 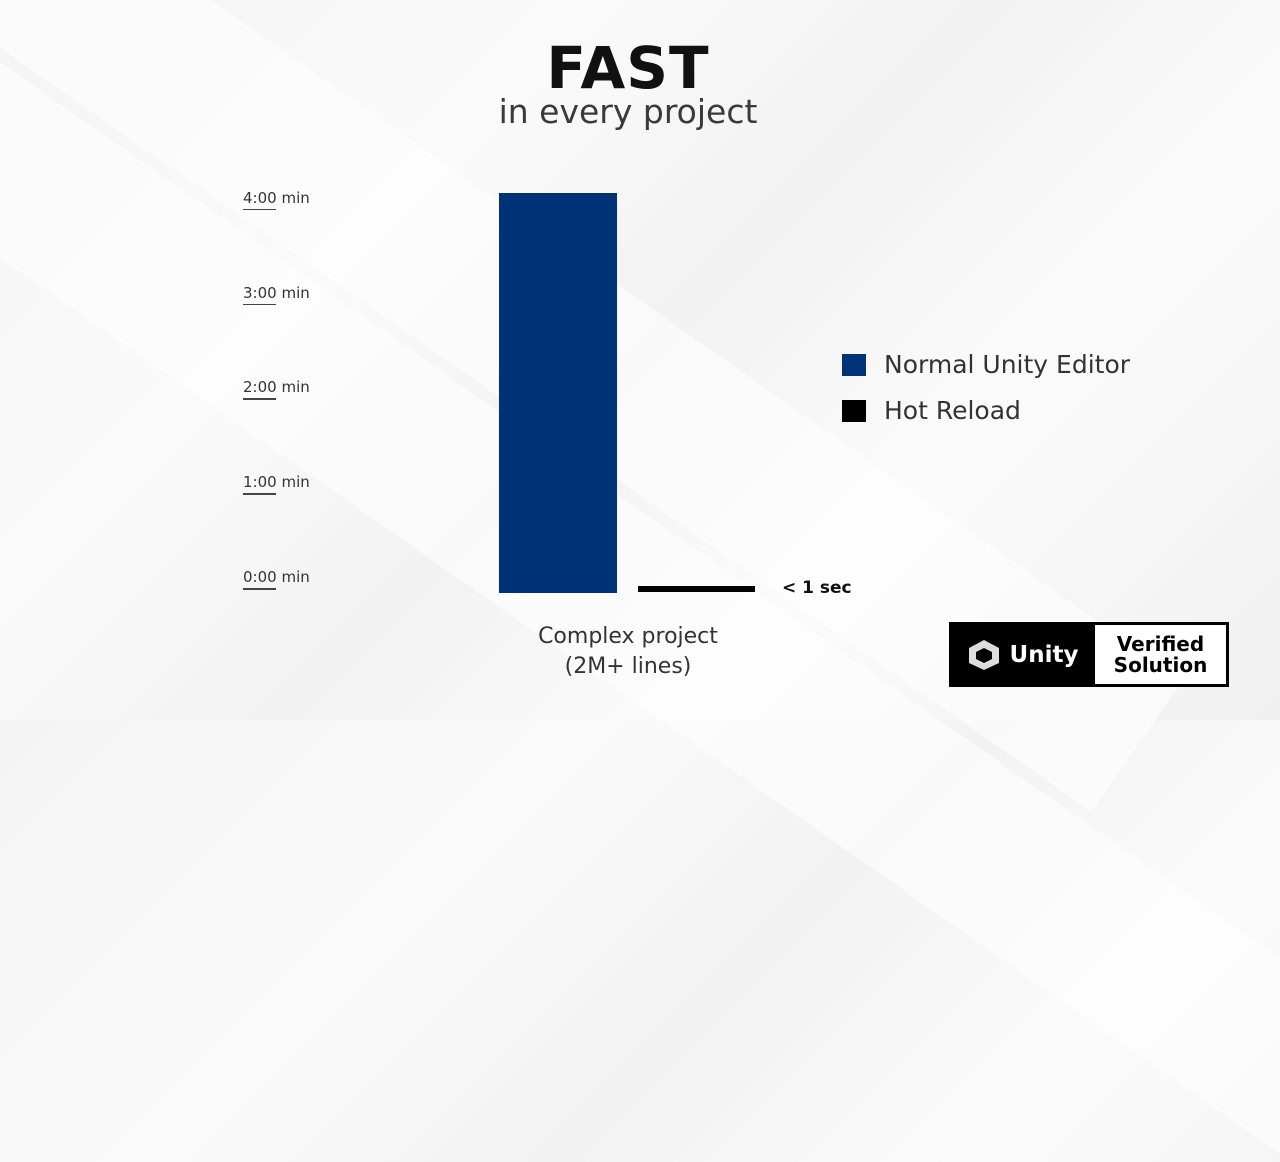 I want to click on y-tick-text: 1:00 min, so click(x=276, y=482).